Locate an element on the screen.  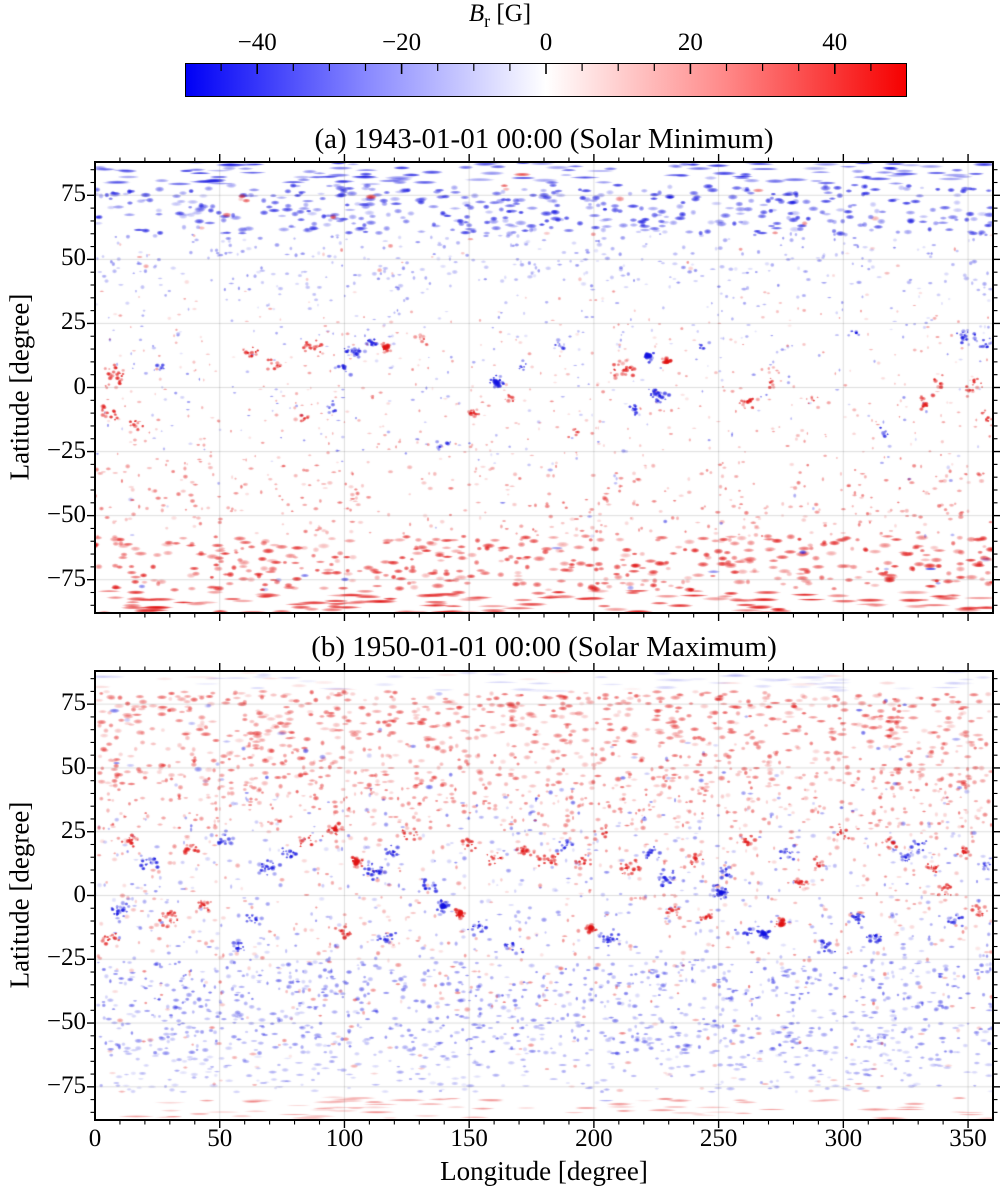
colorbar-tick-label: −40 is located at coordinates (257, 42).